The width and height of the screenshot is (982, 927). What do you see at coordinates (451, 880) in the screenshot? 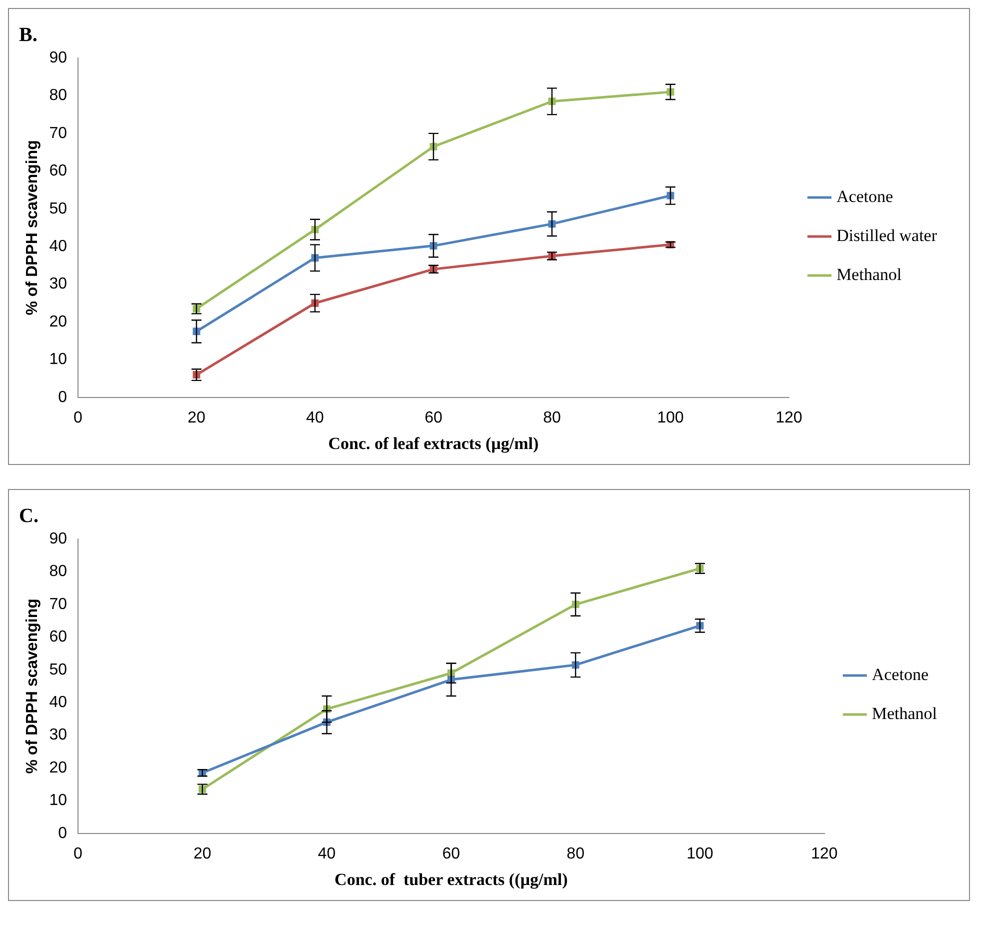
I see `x-axis-title: Conc. of tuber extracts ((µg/ml)` at bounding box center [451, 880].